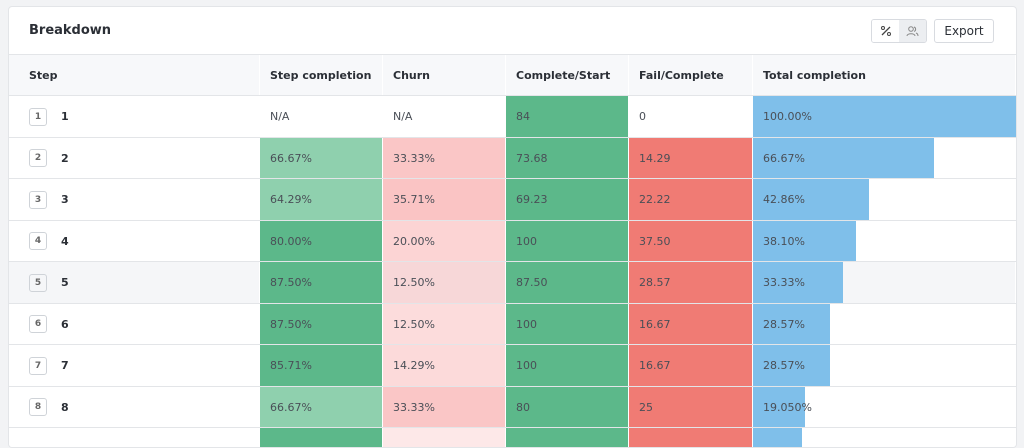  What do you see at coordinates (321, 366) in the screenshot?
I see `metric-cell: 85.71%` at bounding box center [321, 366].